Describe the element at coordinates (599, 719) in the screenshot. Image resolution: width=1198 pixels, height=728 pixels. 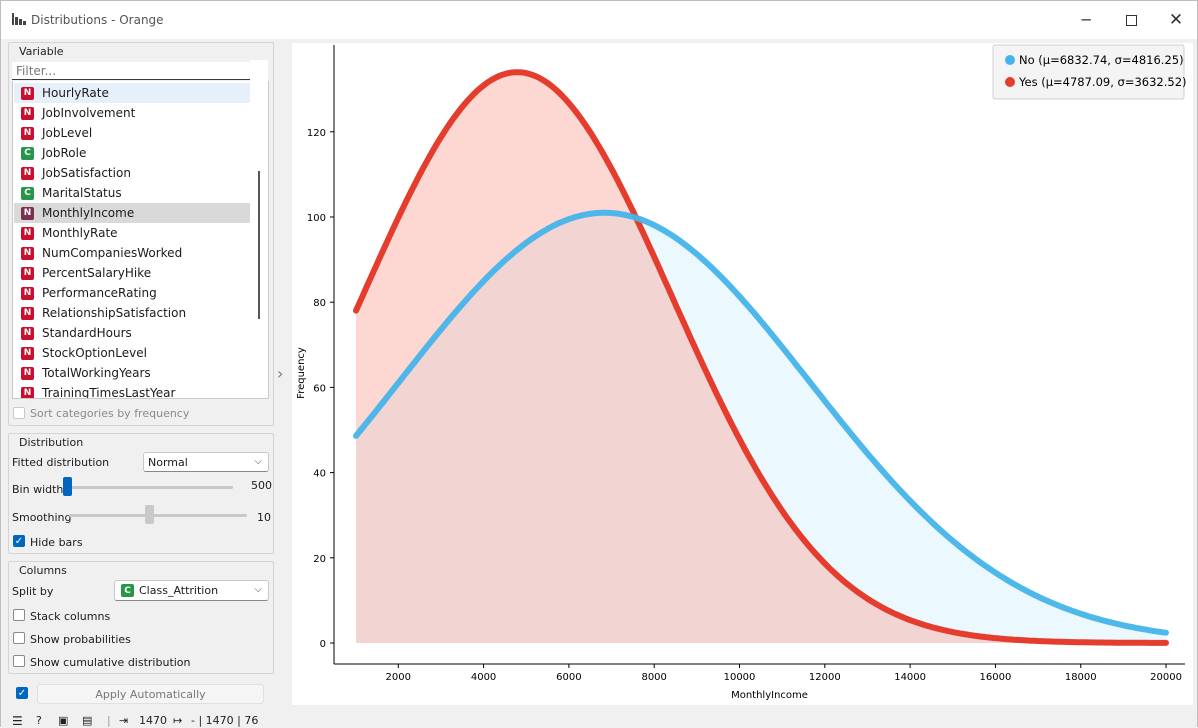
I see `status-bar: ☰ ? ▣ ▤ | ⇥ 1470 ↦ - | 1470 | 76` at that location.